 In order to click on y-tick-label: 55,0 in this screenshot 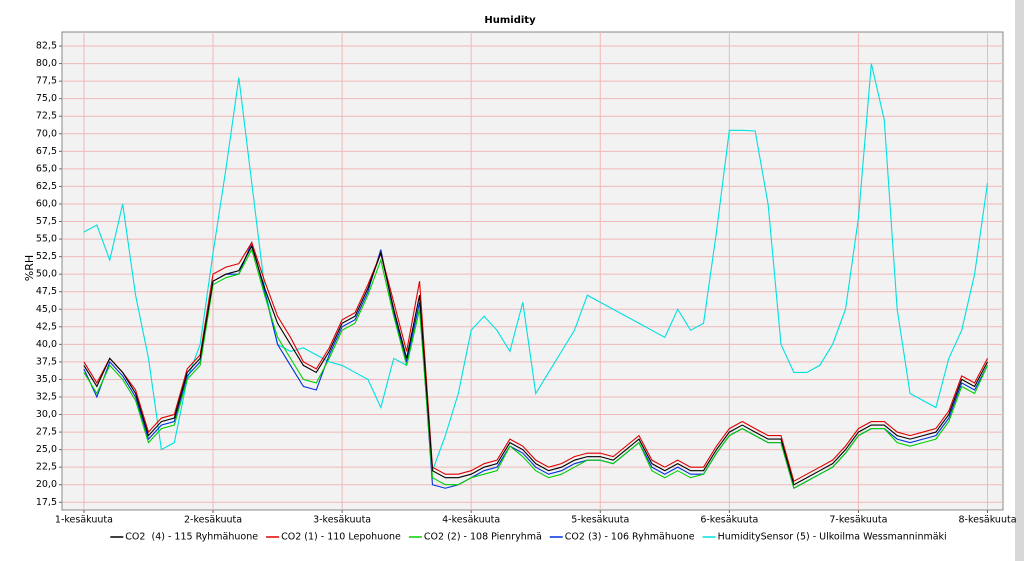, I will do `click(46, 239)`.